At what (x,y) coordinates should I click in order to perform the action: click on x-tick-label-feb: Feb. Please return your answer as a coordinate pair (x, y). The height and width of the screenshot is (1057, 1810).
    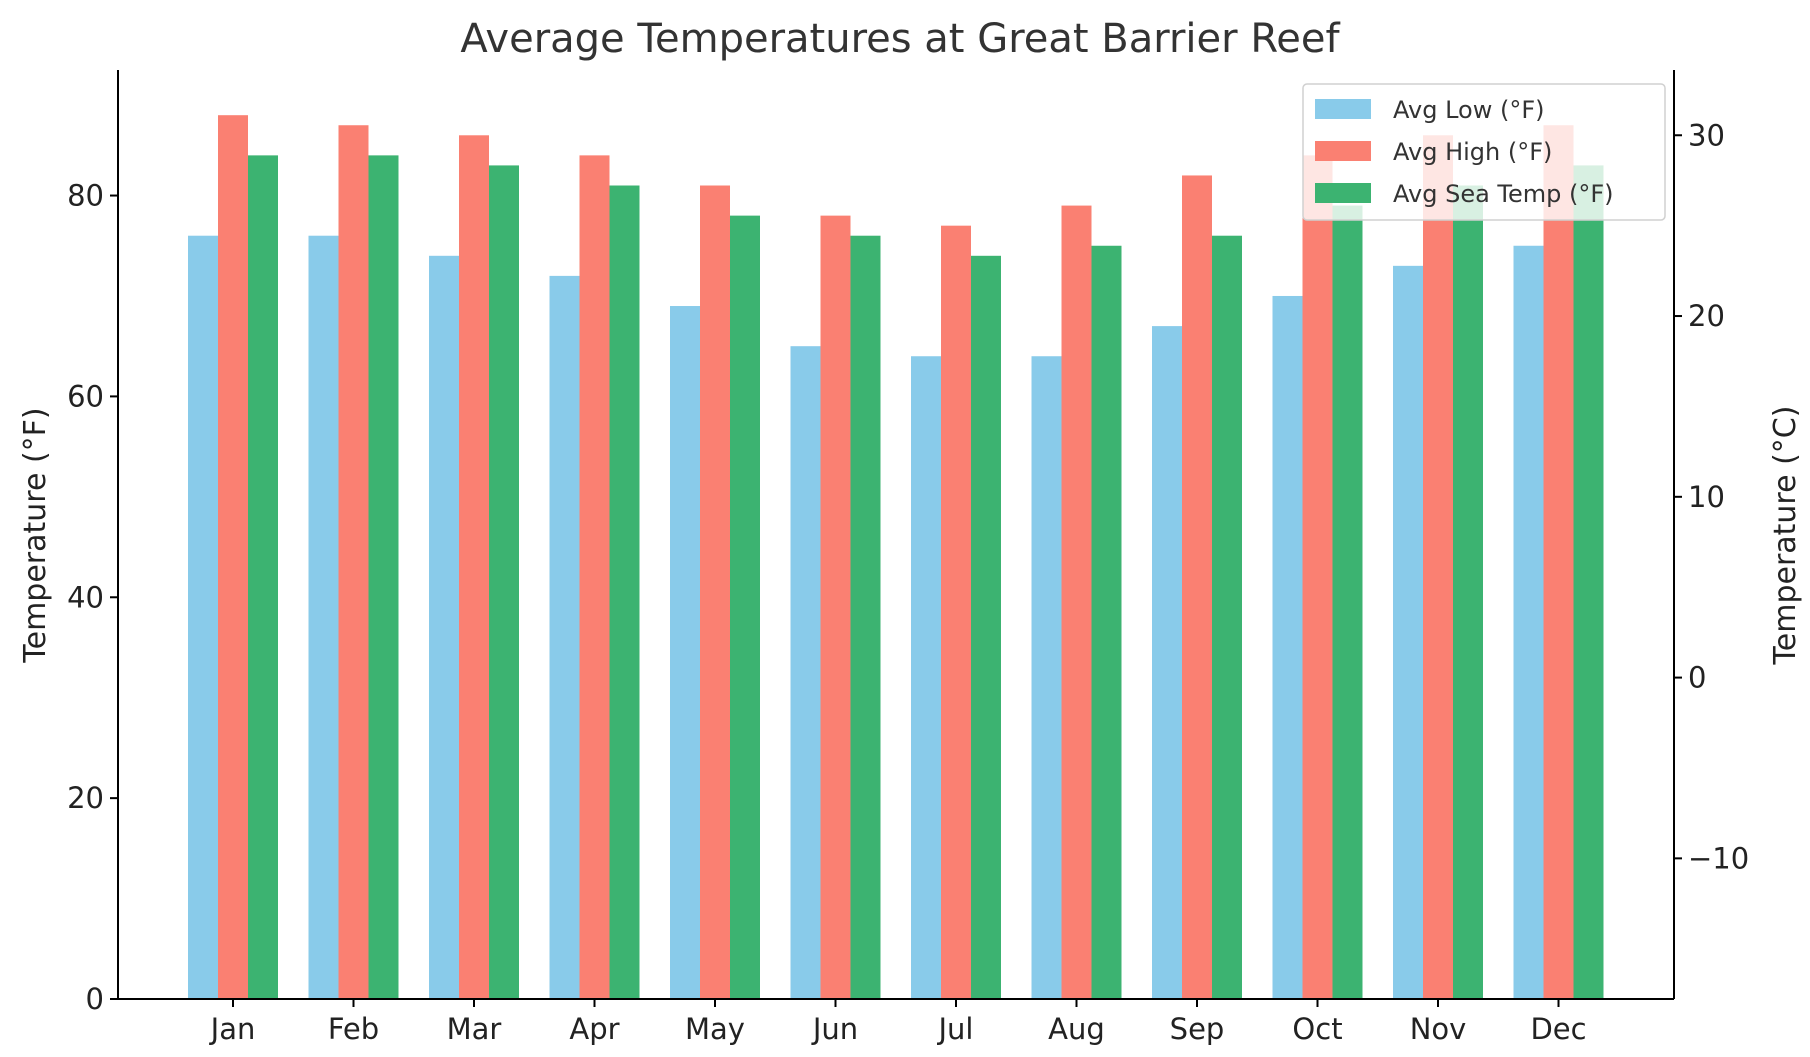
    Looking at the image, I should click on (353, 1029).